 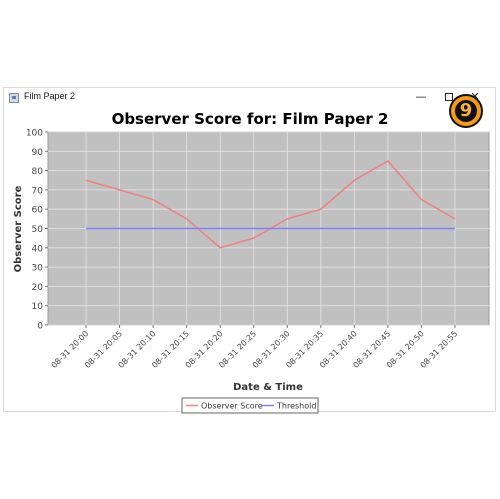 I want to click on legend-entry: Threshold, so click(x=296, y=406).